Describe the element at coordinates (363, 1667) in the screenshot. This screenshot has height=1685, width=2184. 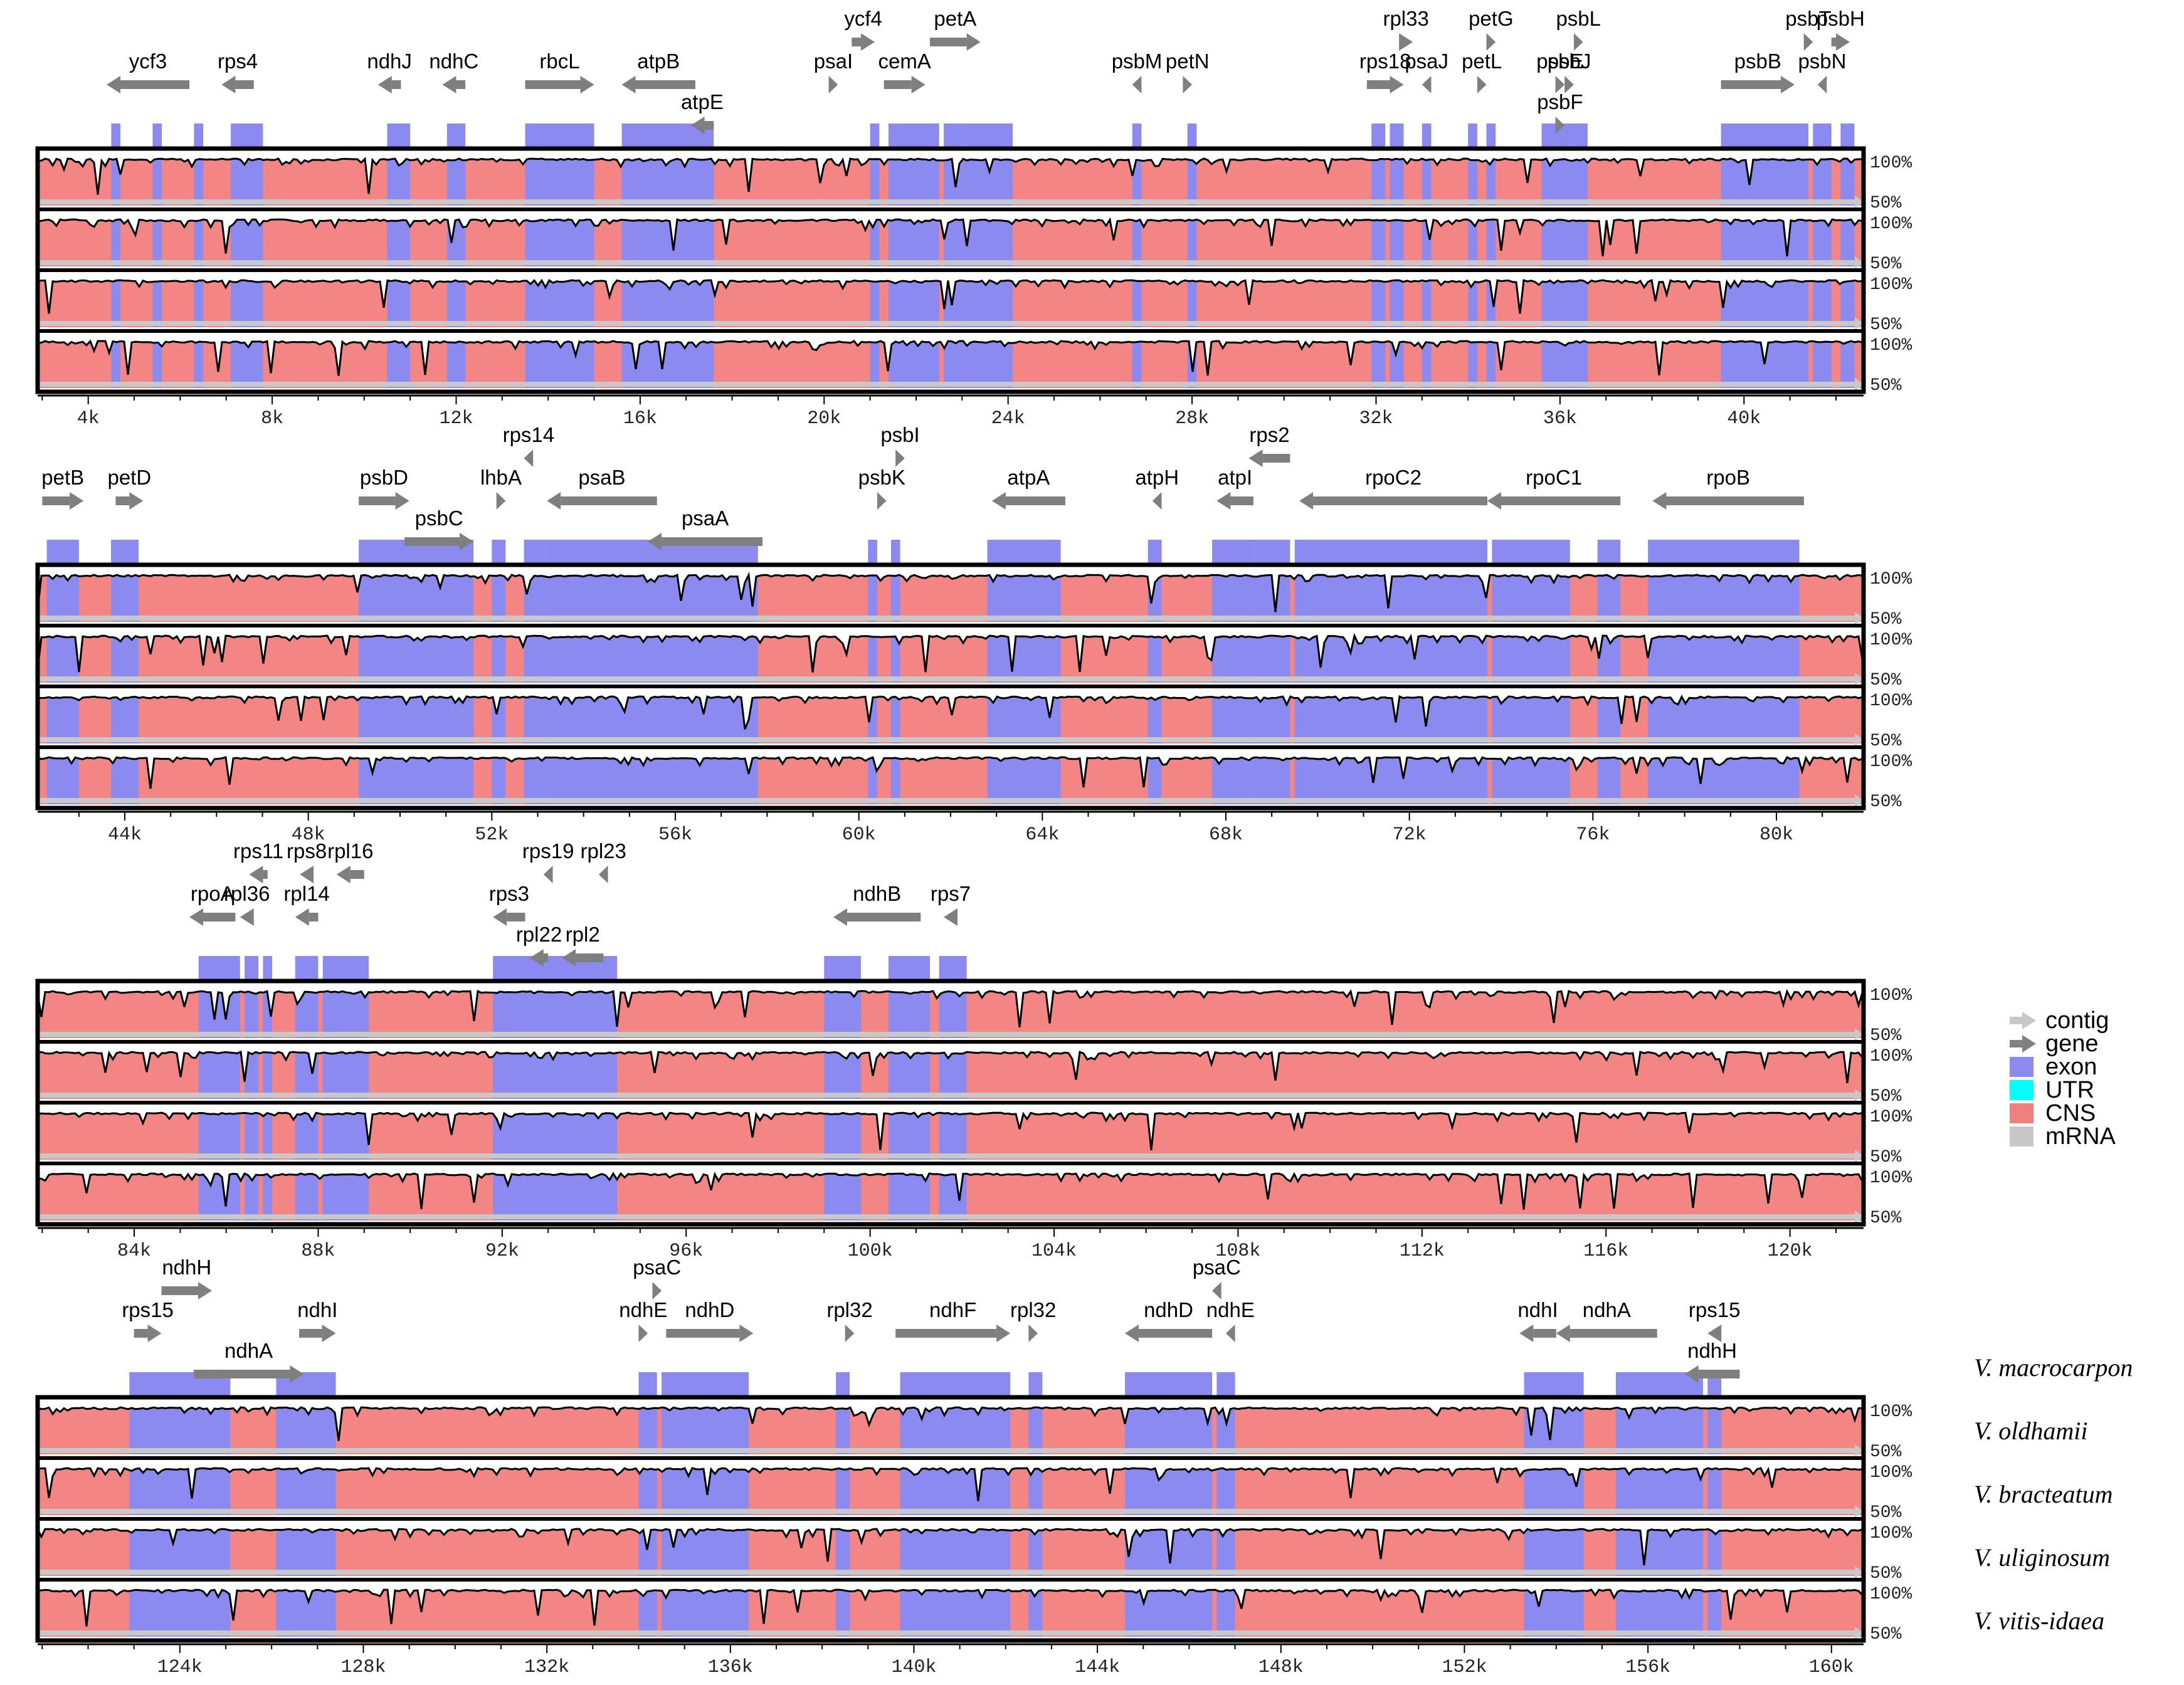
I see `tick-label: 128k` at that location.